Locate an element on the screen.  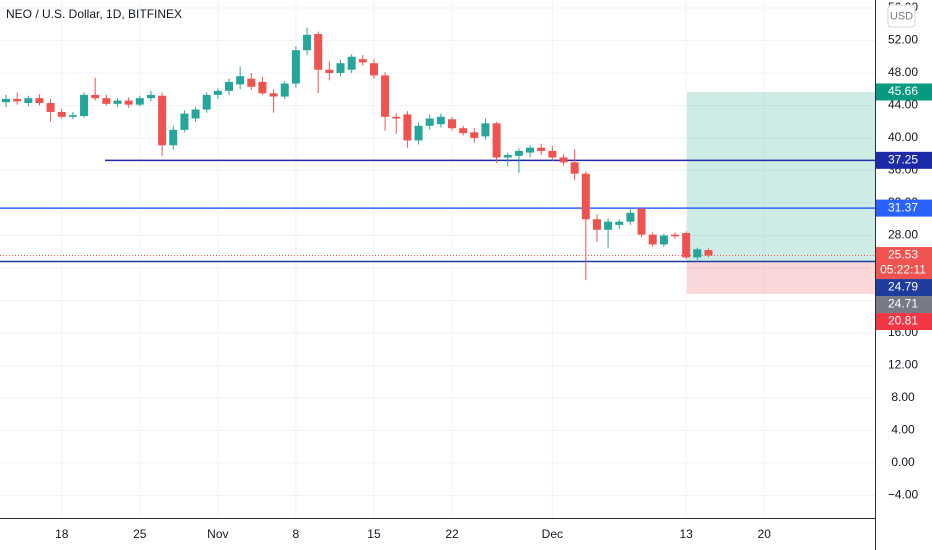
chart-title: NEO / U.S. Dollar, 1D, BITFINEX is located at coordinates (94, 14).